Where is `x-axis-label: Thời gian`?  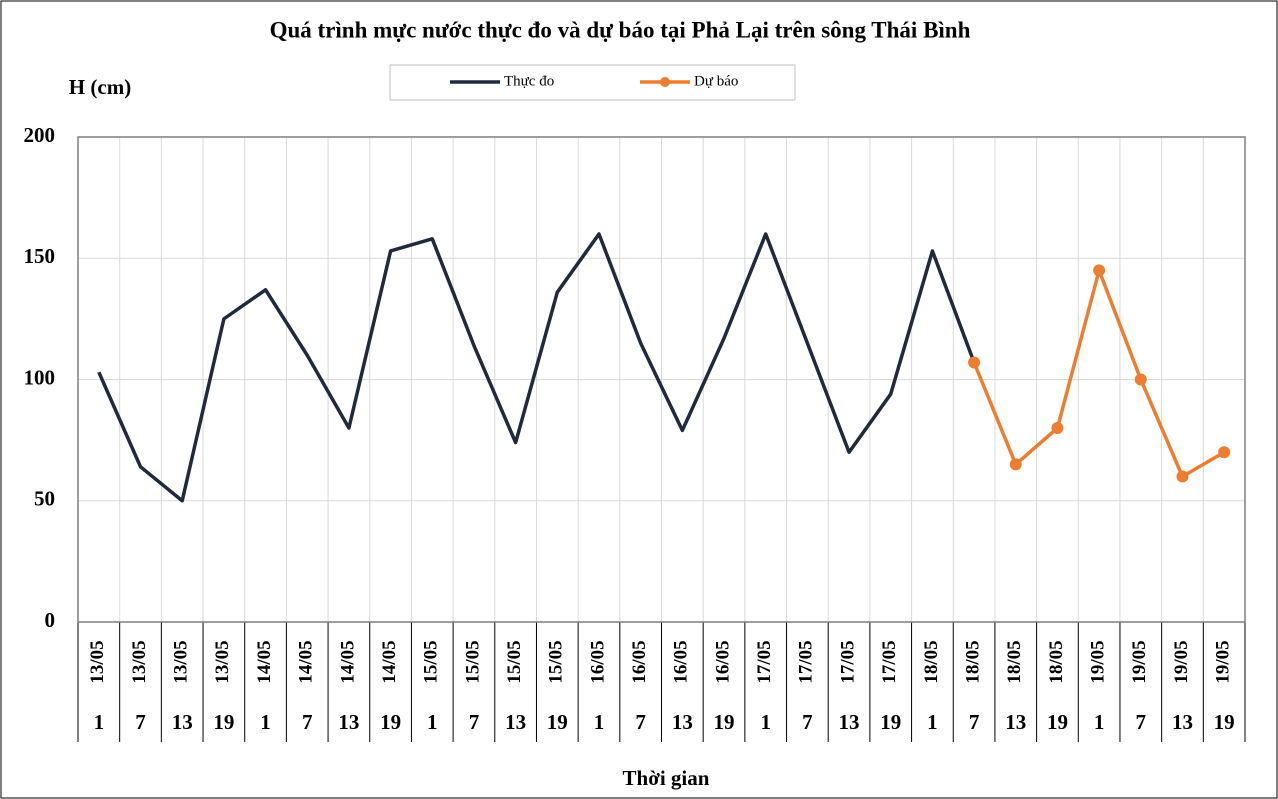
x-axis-label: Thời gian is located at coordinates (666, 778).